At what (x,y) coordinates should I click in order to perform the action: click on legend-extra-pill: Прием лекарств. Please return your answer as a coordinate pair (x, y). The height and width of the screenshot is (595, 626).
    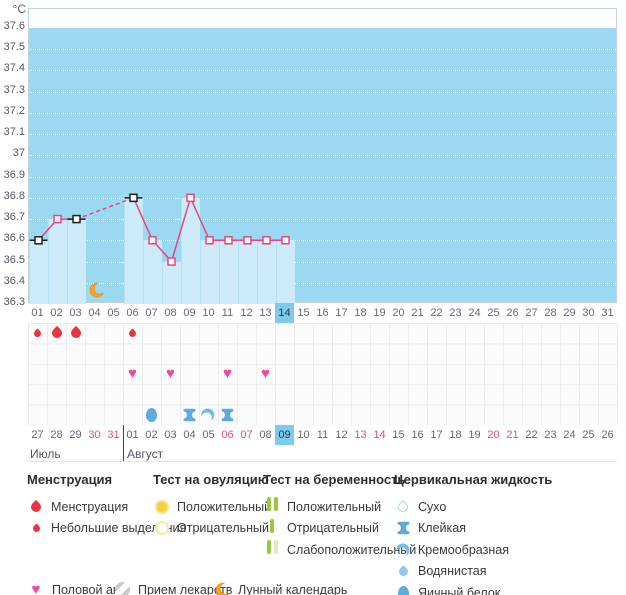
    Looking at the image, I should click on (172, 587).